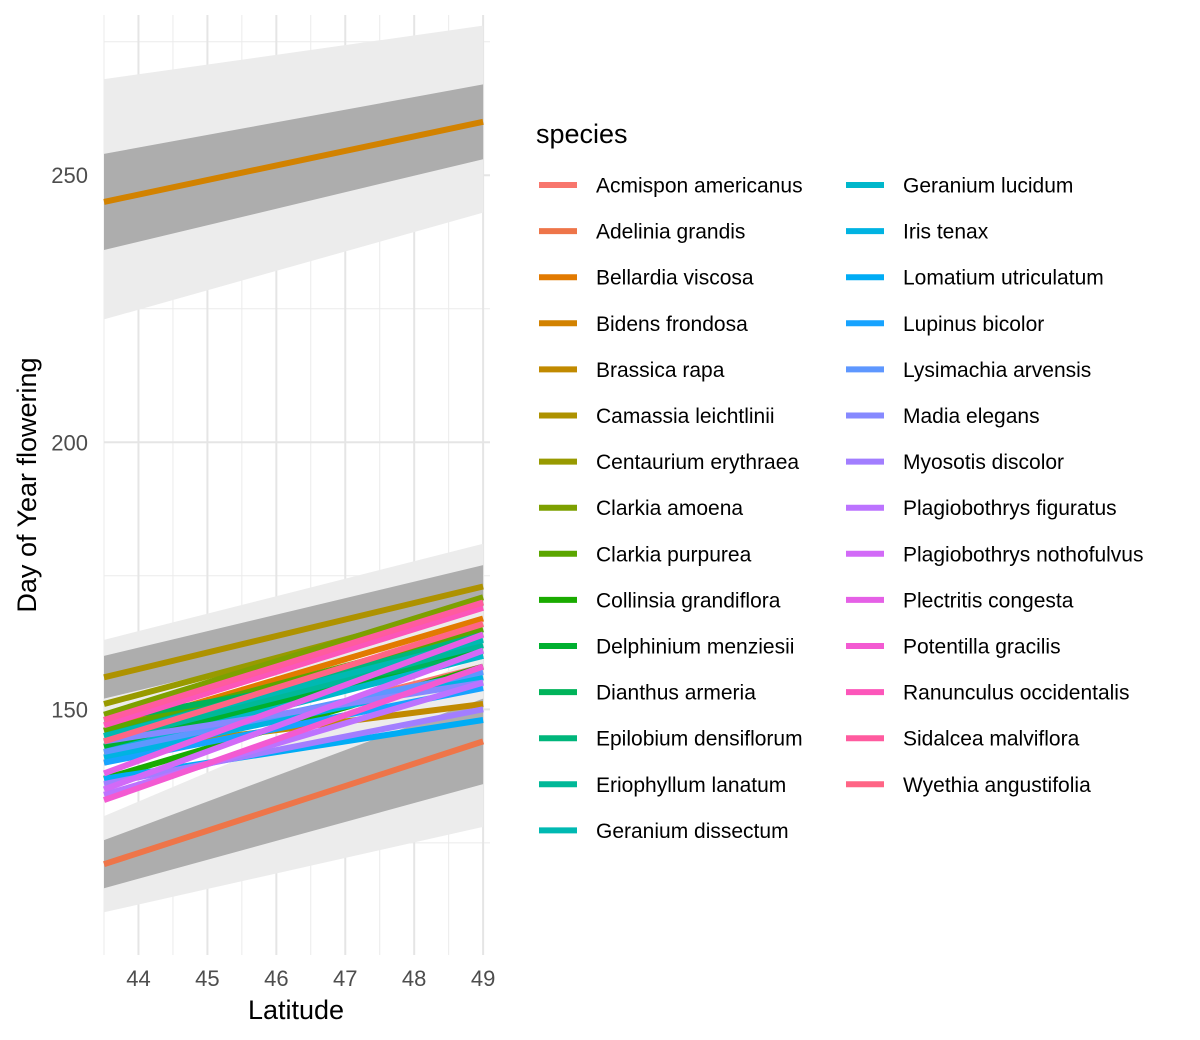  Describe the element at coordinates (27, 484) in the screenshot. I see `y-axis-title: Day of Year flowering` at that location.